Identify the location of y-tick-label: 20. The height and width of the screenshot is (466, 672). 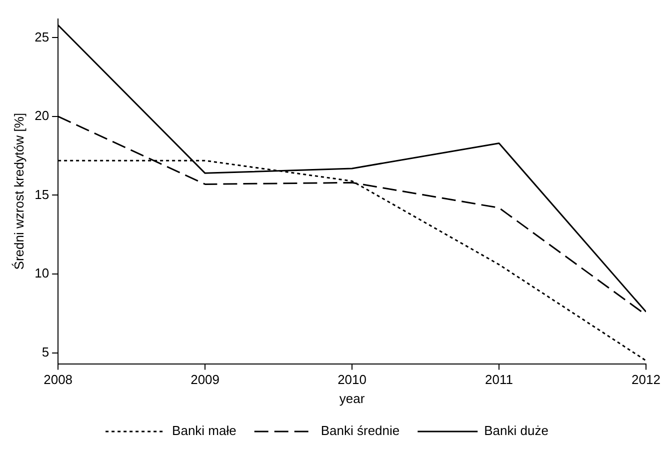
(42, 116).